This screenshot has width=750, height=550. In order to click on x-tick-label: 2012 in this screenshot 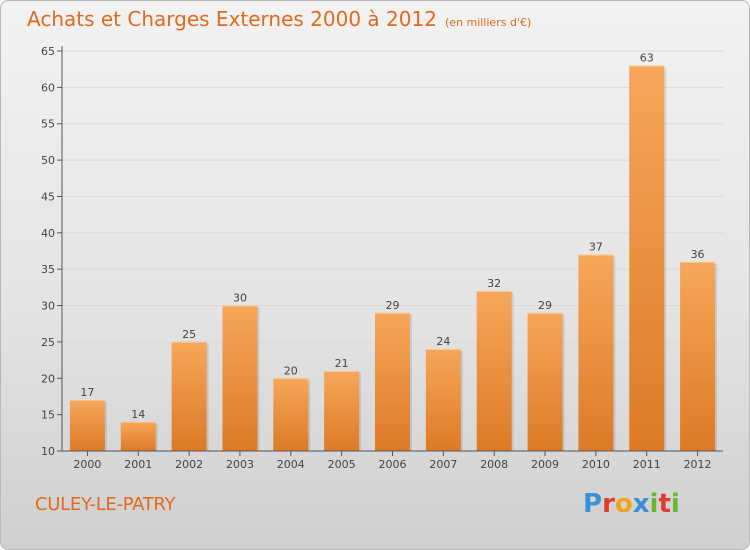, I will do `click(698, 464)`.